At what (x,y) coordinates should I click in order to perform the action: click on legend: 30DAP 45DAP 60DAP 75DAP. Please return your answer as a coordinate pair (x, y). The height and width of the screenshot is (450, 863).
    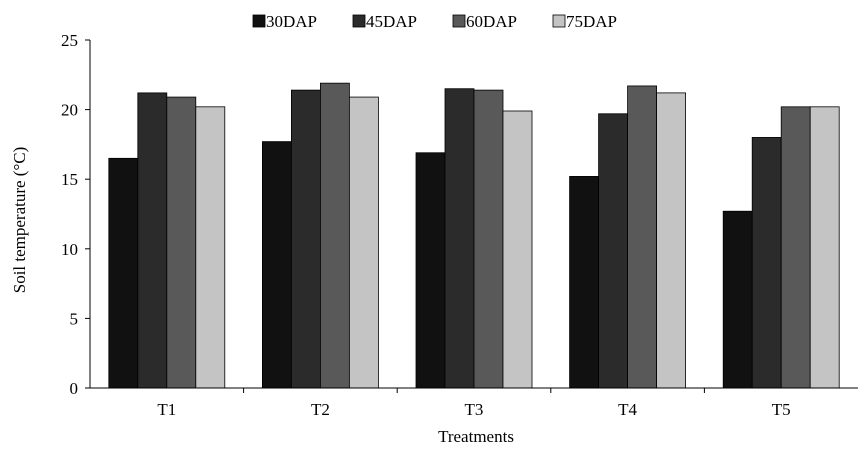
    Looking at the image, I should click on (434, 21).